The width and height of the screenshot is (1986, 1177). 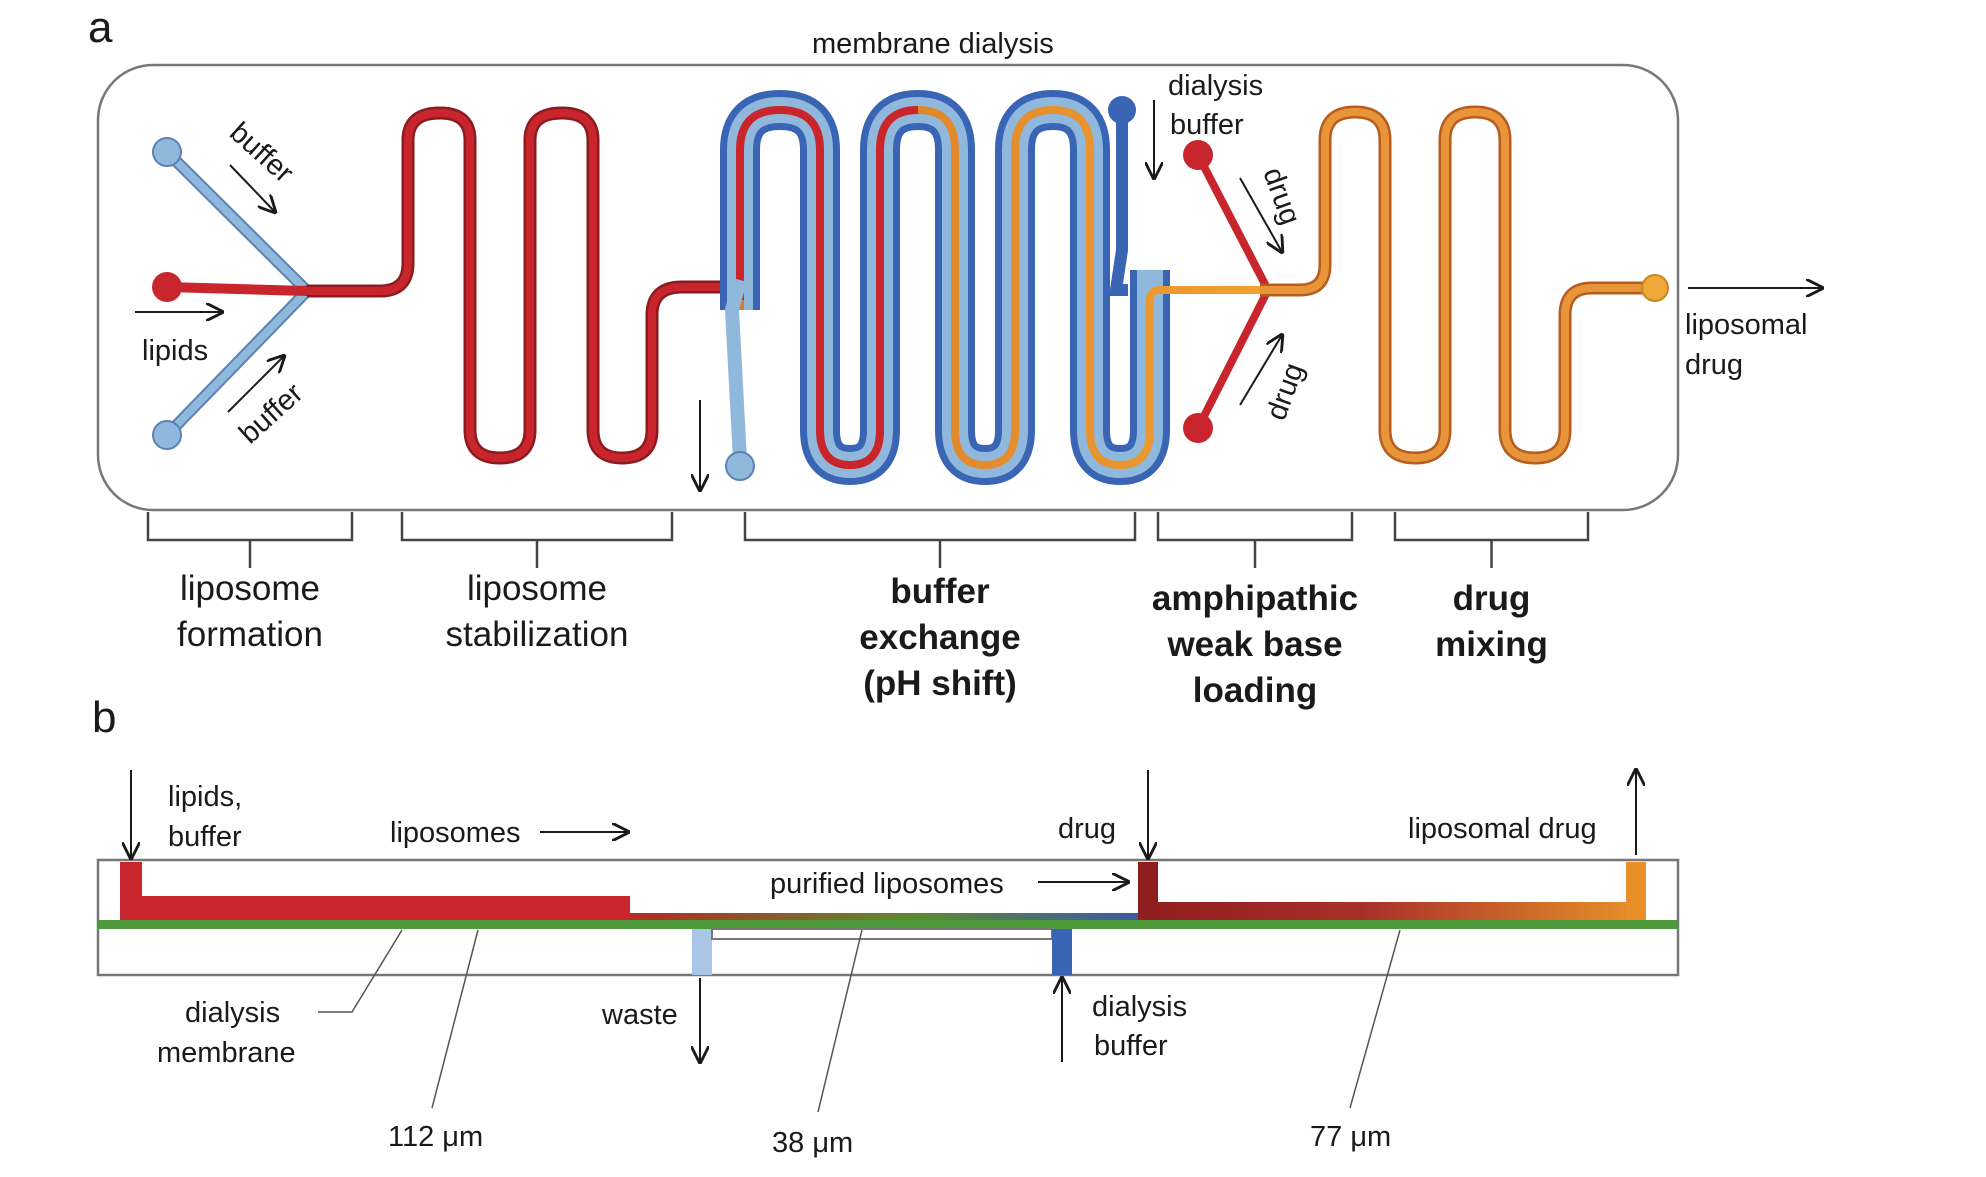 What do you see at coordinates (232, 1013) in the screenshot?
I see `dialysis-membrane-label-1: dialysis` at bounding box center [232, 1013].